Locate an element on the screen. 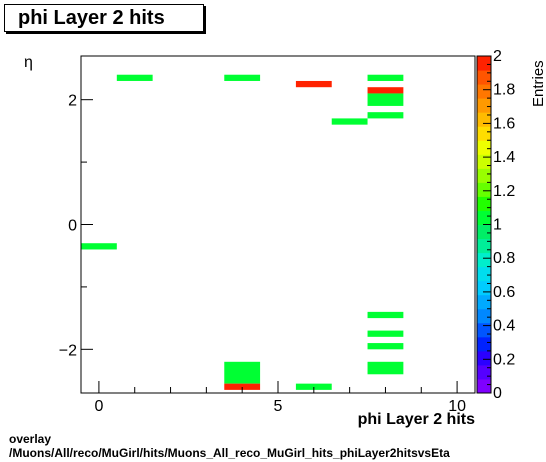 The width and height of the screenshot is (546, 462). y-tick-label: −2 is located at coordinates (68, 350).